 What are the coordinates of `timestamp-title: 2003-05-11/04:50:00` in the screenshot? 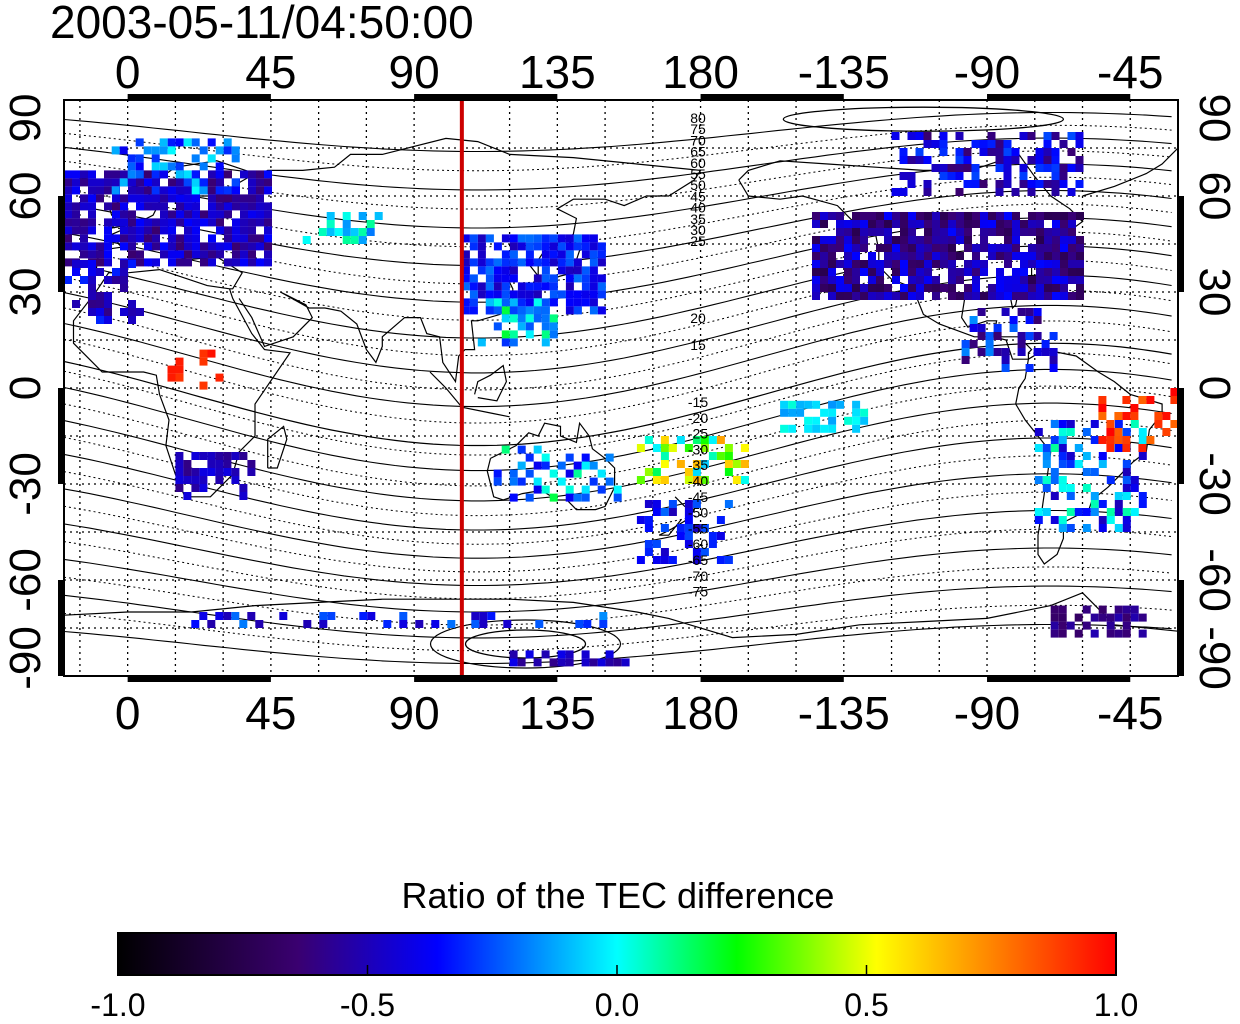 It's located at (262, 24).